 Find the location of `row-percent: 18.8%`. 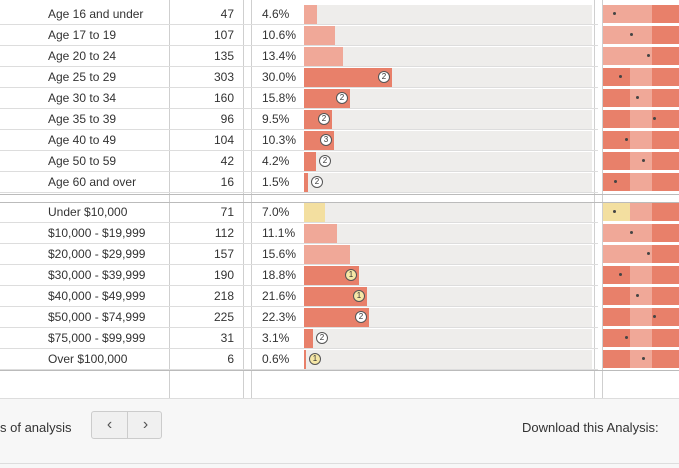

row-percent: 18.8% is located at coordinates (279, 275).